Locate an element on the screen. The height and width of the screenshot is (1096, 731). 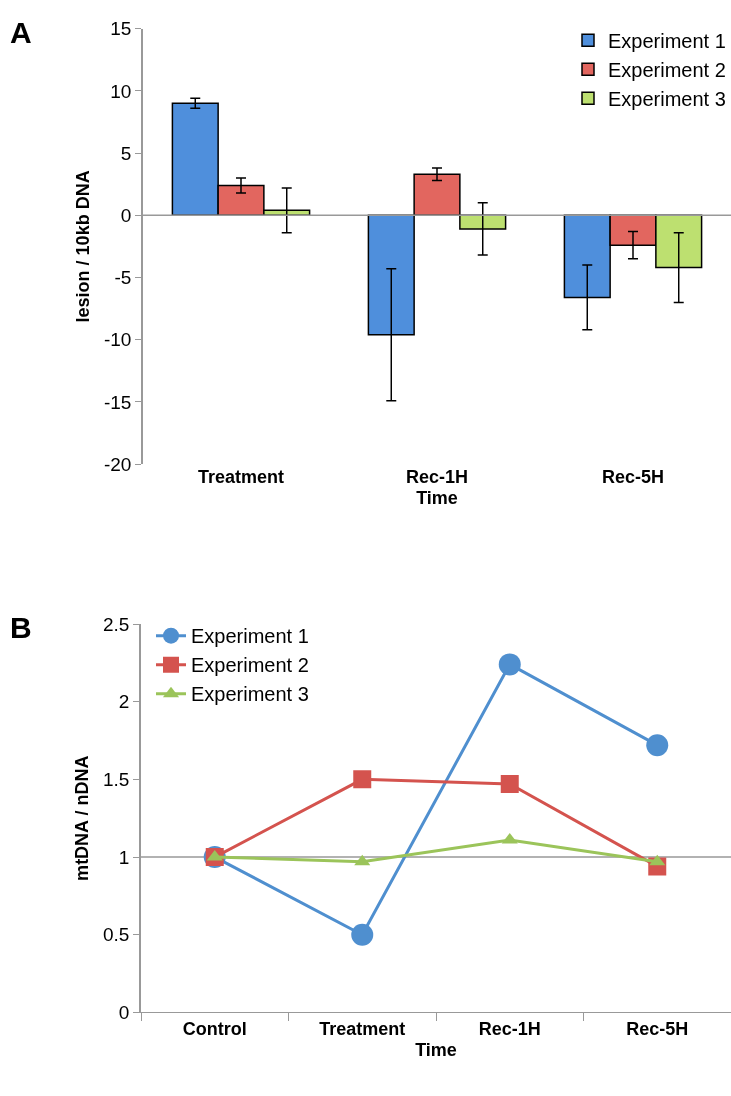
y-axis-title: mtDNA / nDNA is located at coordinates (81, 818).